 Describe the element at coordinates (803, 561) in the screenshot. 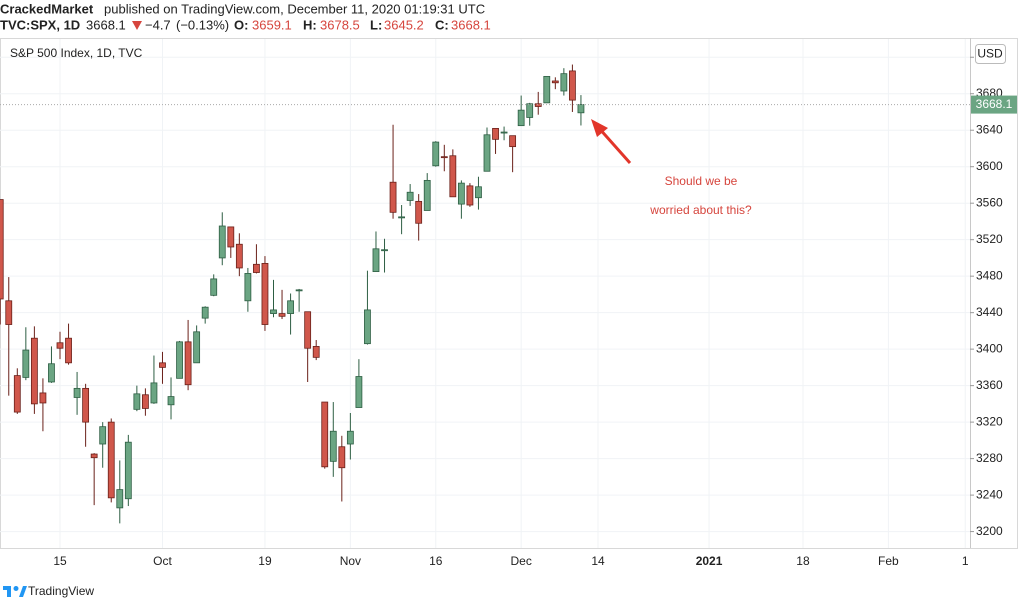

I see `x-tick-label: 18` at that location.